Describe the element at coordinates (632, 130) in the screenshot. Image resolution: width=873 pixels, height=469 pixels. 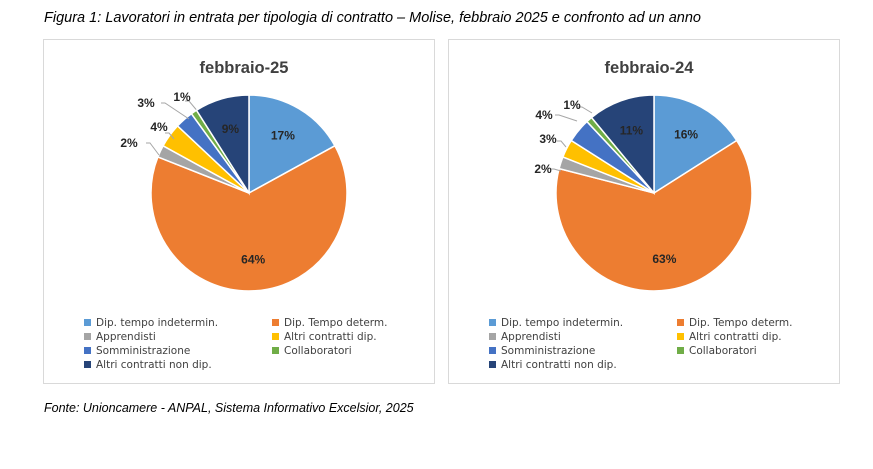
I see `data-label-altri-contratti-non-dip: 11%` at that location.